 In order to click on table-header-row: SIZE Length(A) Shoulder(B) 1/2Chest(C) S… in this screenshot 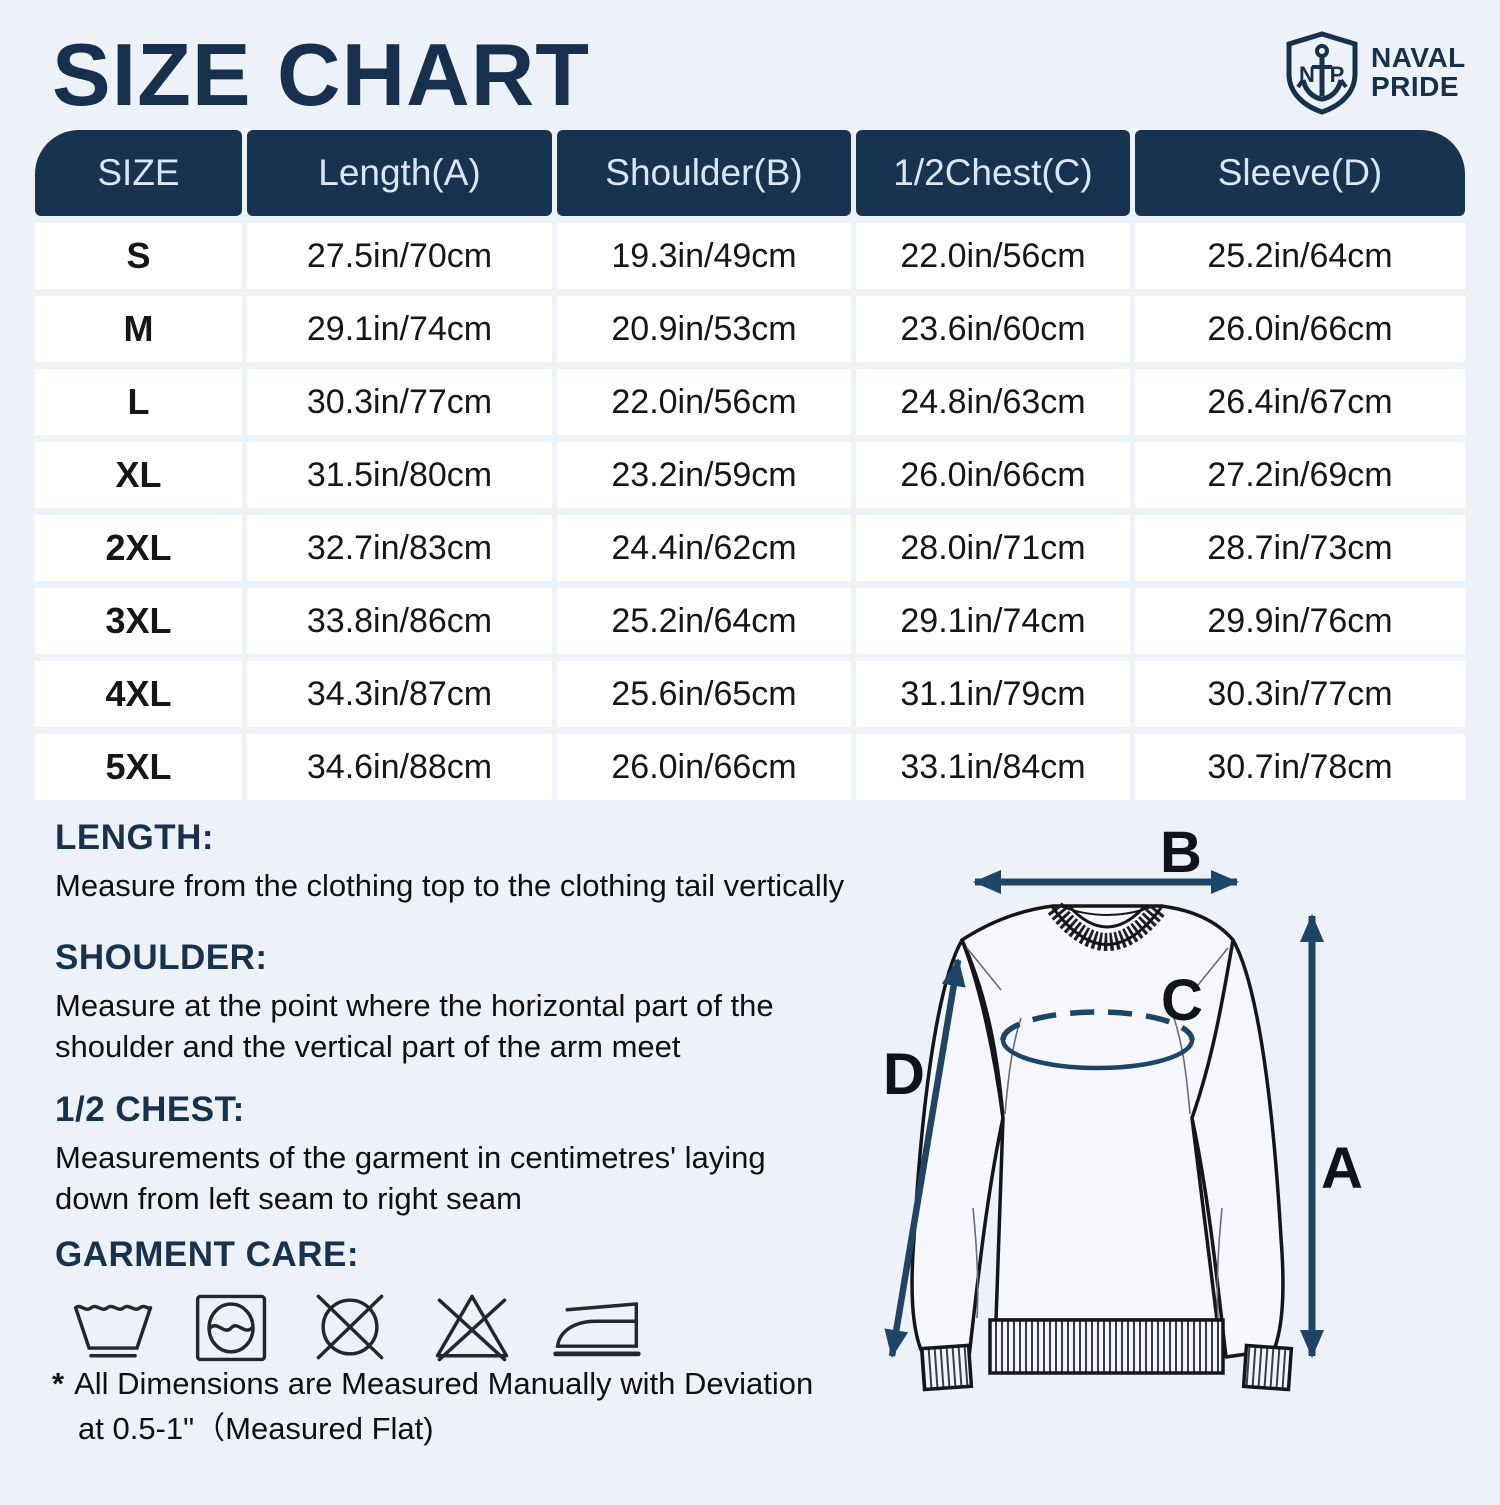, I will do `click(750, 173)`.